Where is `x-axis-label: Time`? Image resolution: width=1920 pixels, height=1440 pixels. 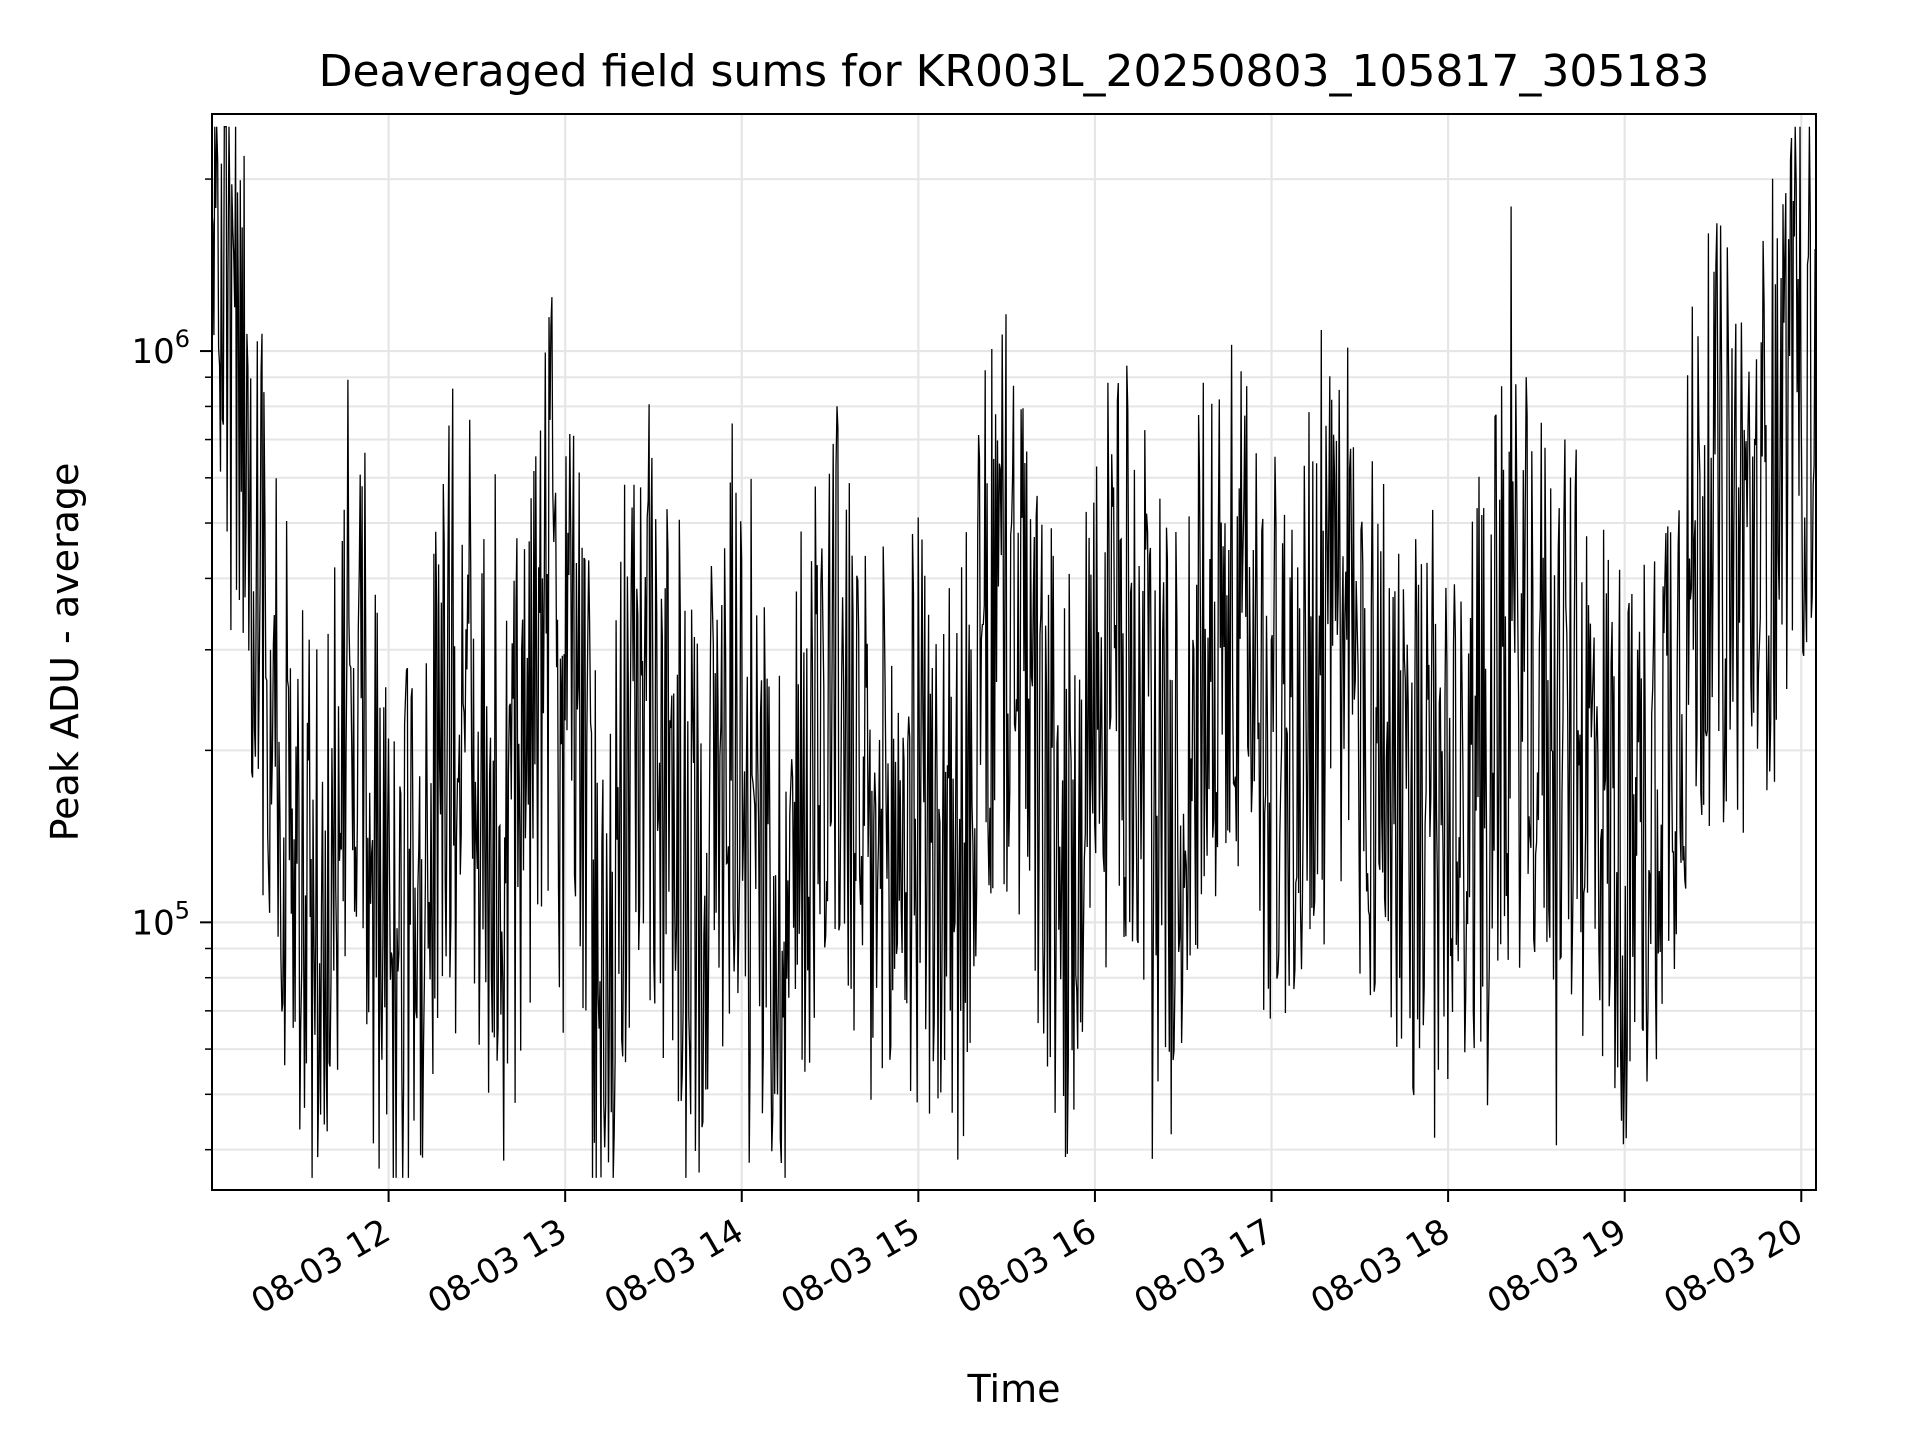 x-axis-label: Time is located at coordinates (1014, 1389).